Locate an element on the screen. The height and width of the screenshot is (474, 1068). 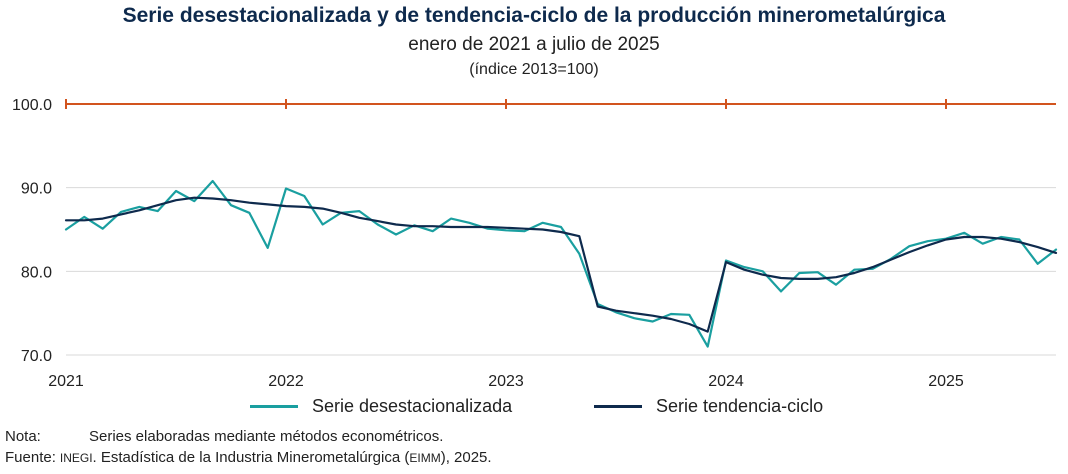
note-label: Nota: is located at coordinates (23, 436).